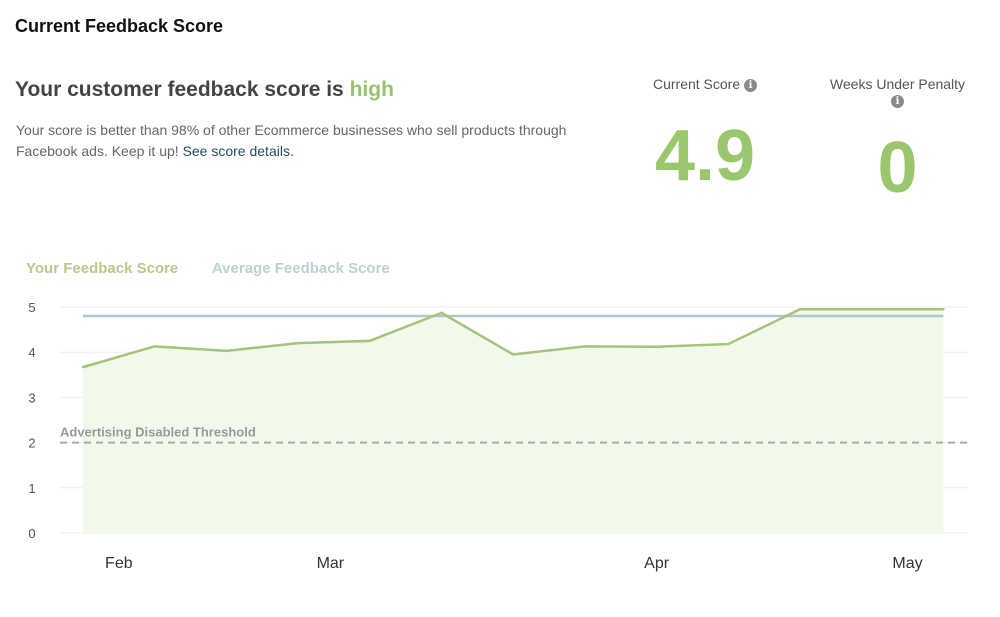  What do you see at coordinates (238, 151) in the screenshot?
I see `see-score-details-link: See score details.` at bounding box center [238, 151].